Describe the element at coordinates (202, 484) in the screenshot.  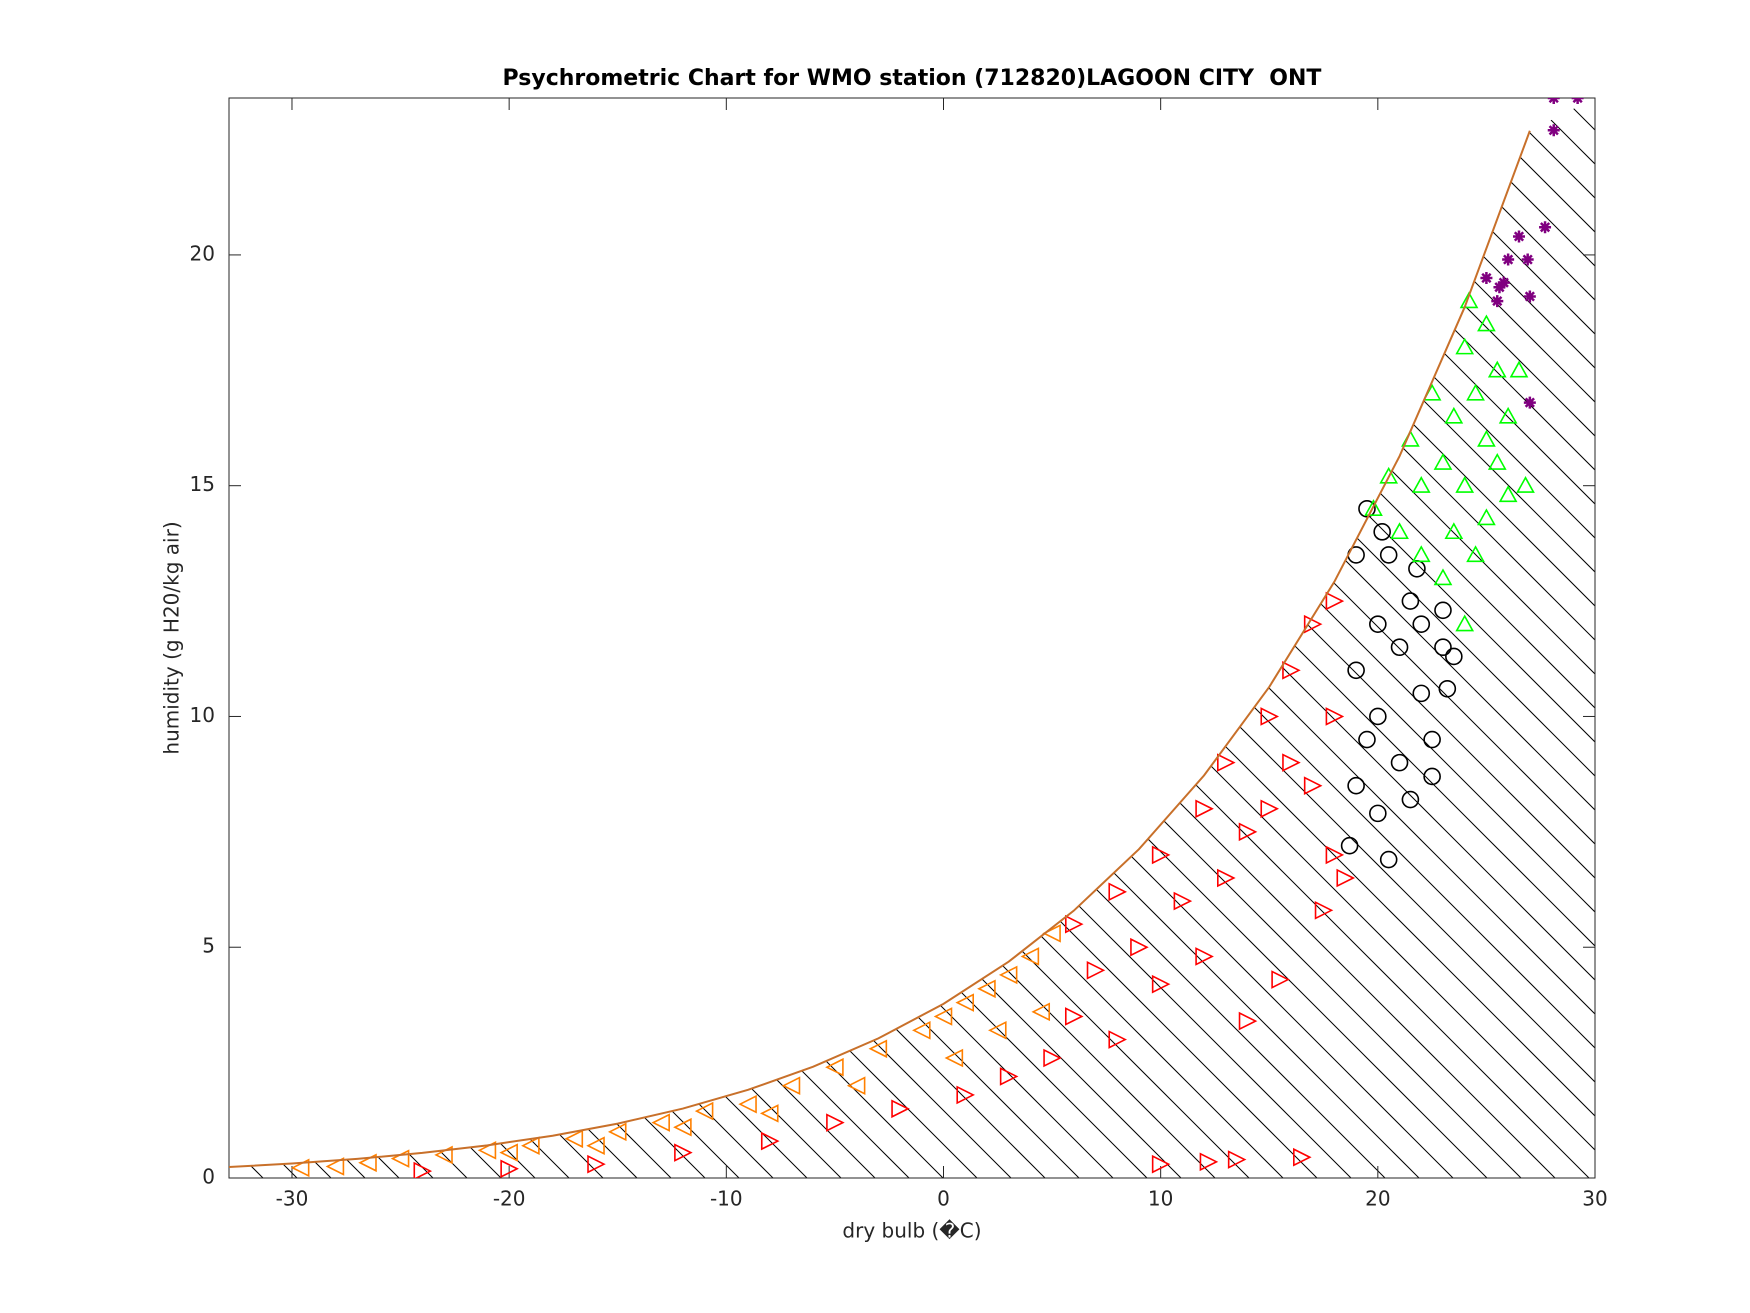
I see `y-tick-label: 15` at that location.